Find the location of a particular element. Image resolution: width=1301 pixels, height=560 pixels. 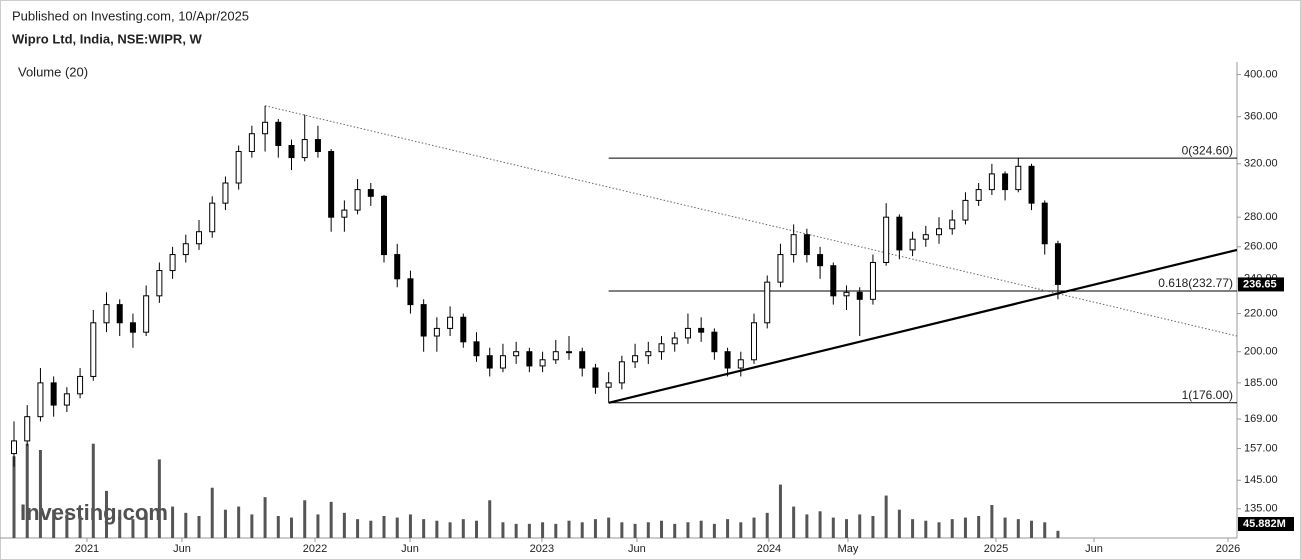

fib-label: 1(176.00) is located at coordinates (1207, 395).